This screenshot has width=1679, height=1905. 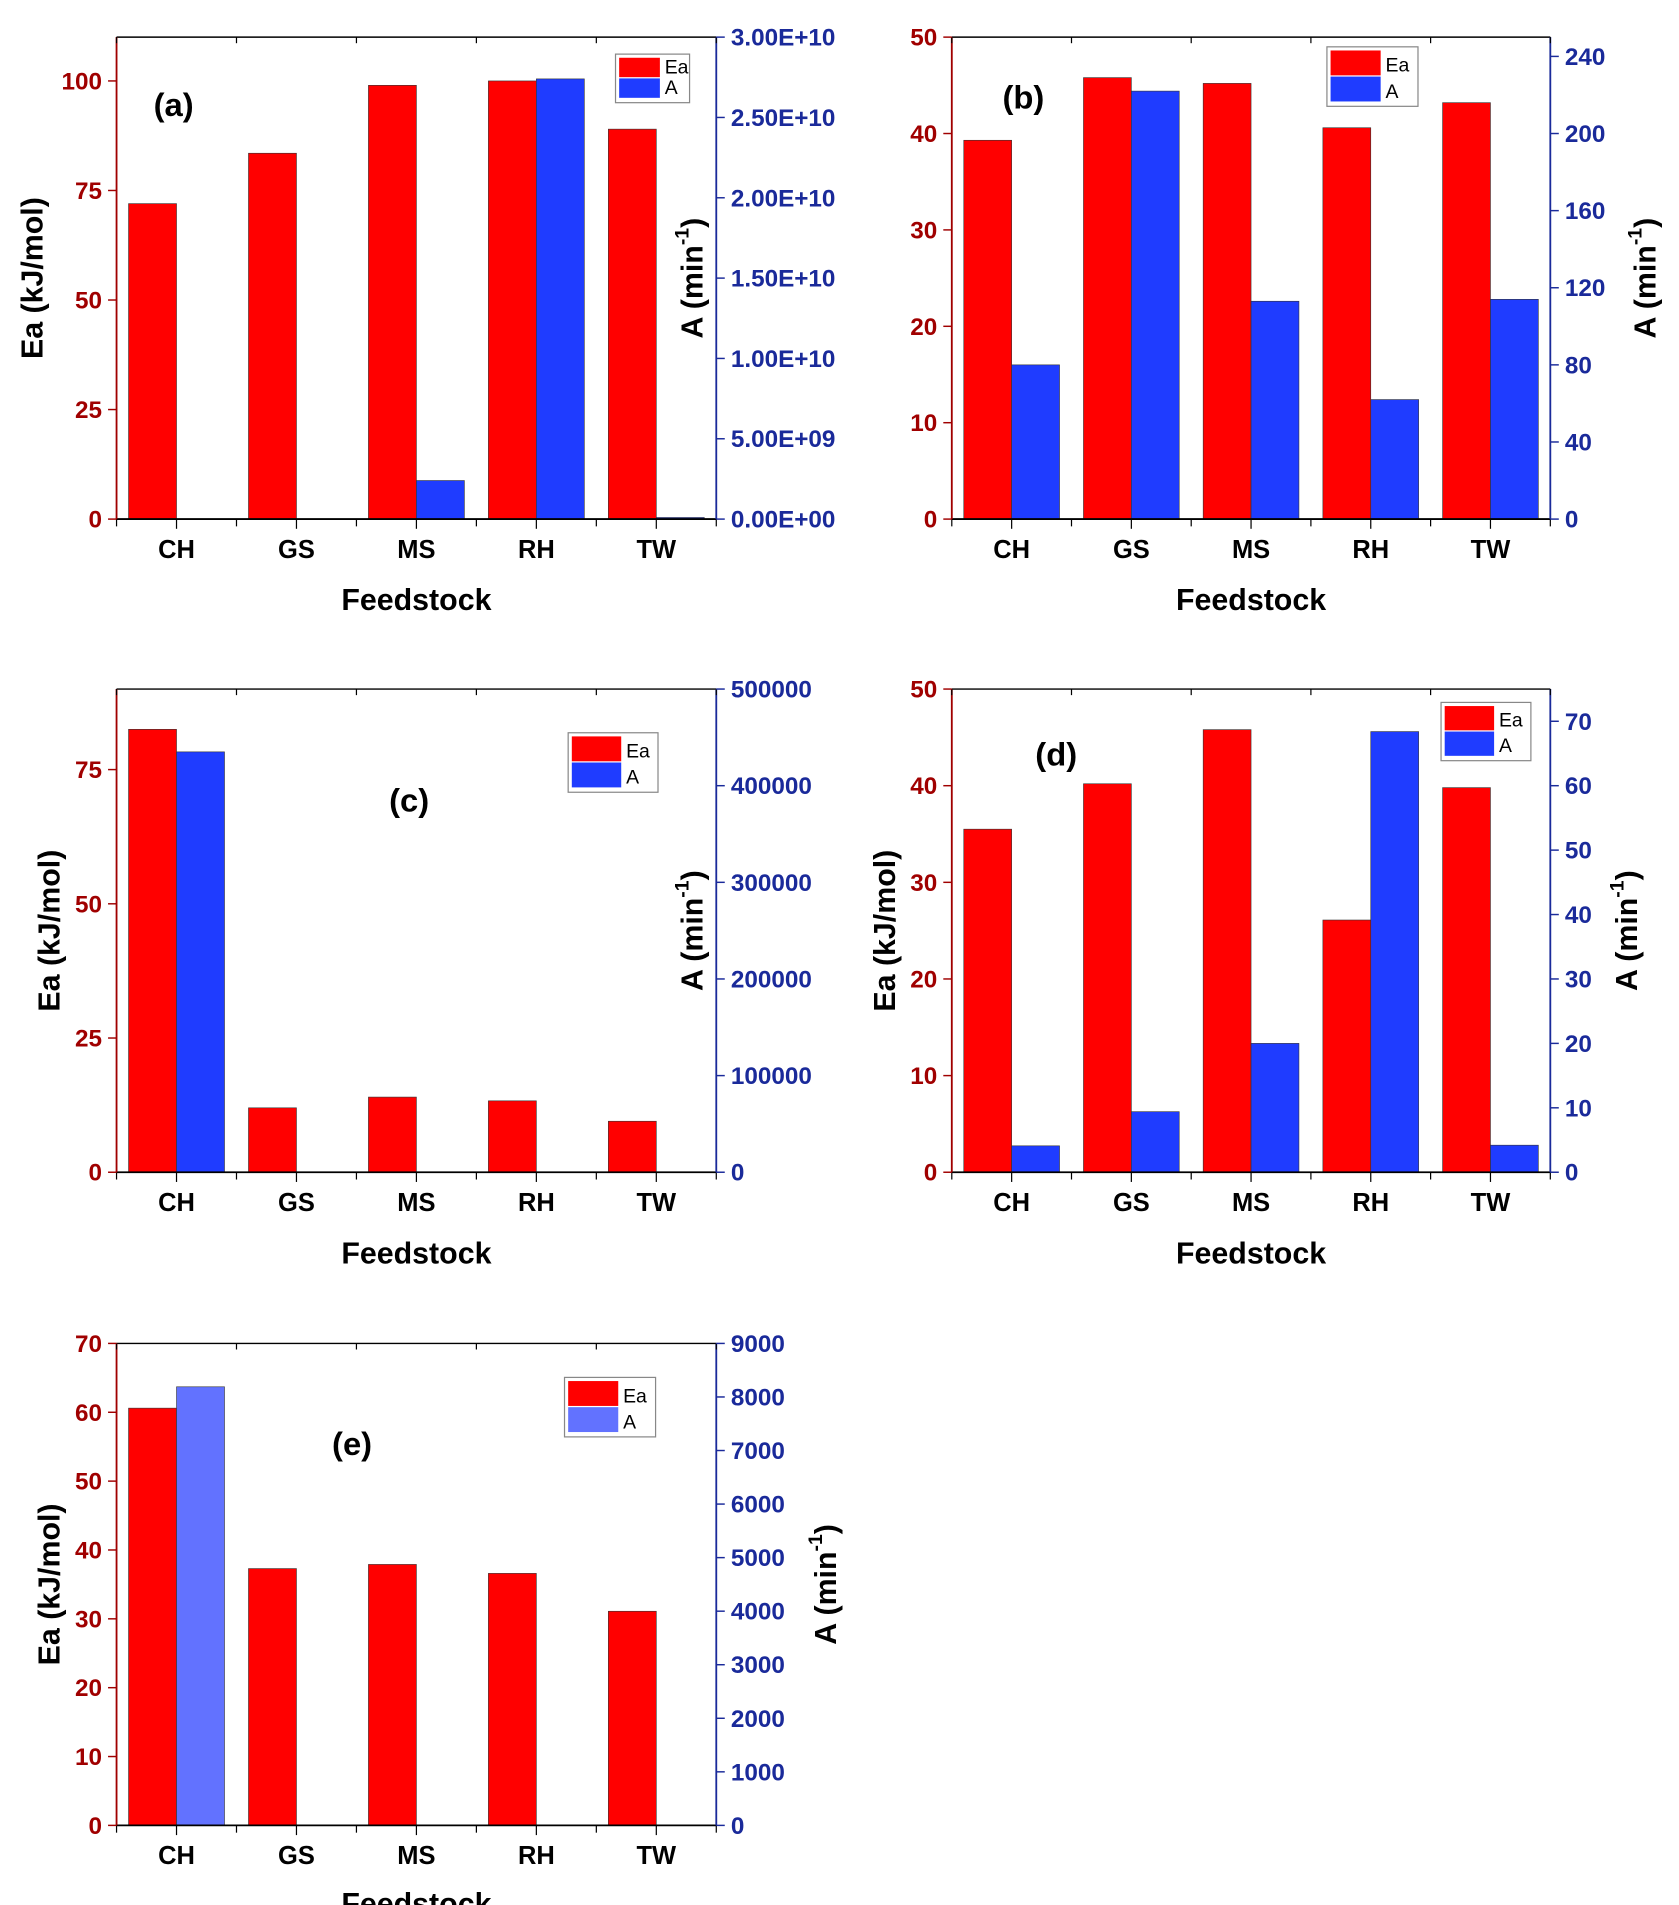 I want to click on right-y-tick-label: 50, so click(x=1578, y=851).